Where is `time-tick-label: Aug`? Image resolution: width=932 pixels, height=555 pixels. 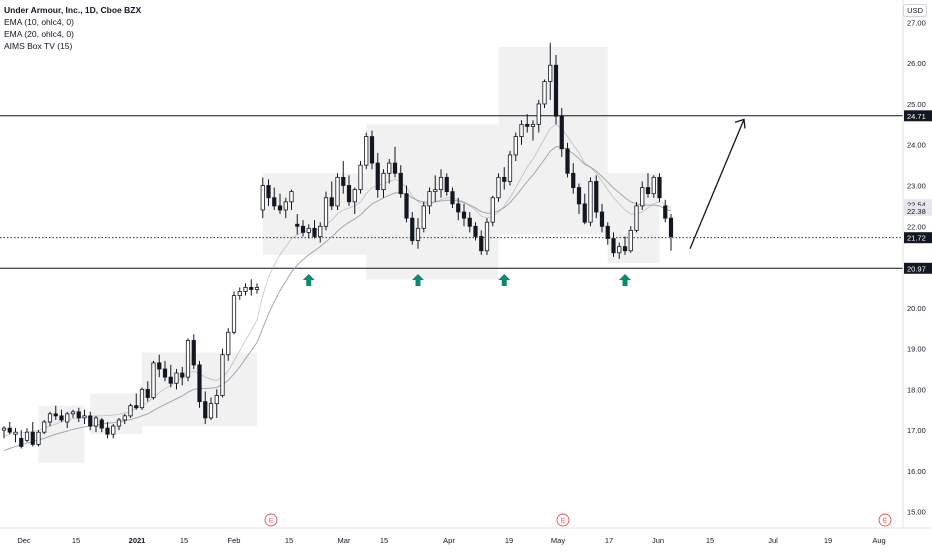
time-tick-label: Aug is located at coordinates (878, 540).